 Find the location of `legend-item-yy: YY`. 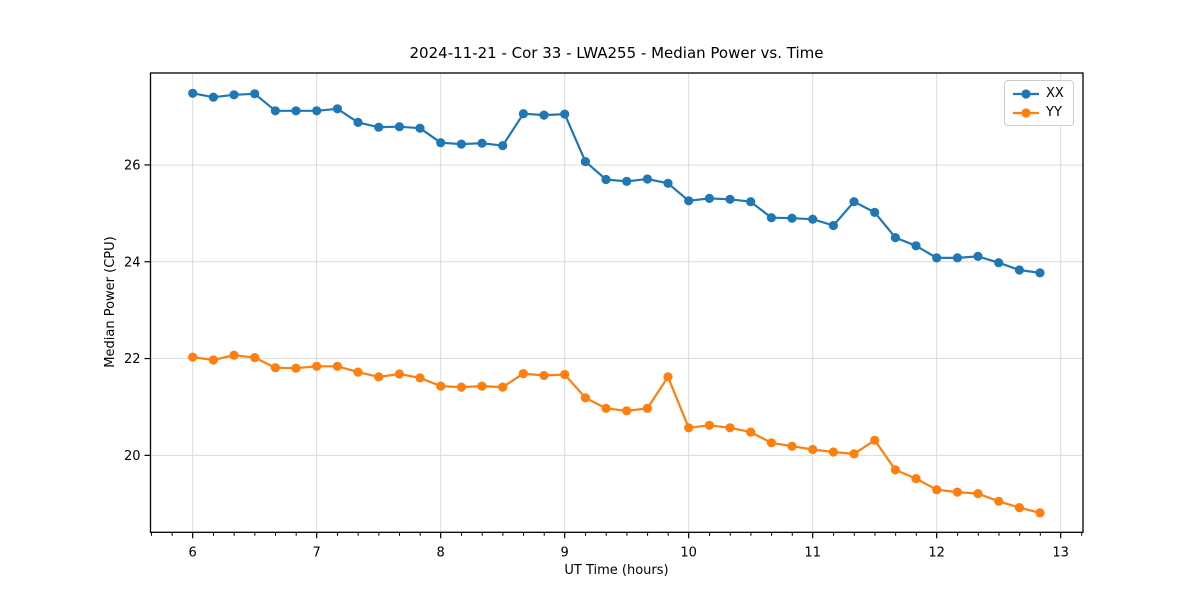

legend-item-yy: YY is located at coordinates (1038, 112).